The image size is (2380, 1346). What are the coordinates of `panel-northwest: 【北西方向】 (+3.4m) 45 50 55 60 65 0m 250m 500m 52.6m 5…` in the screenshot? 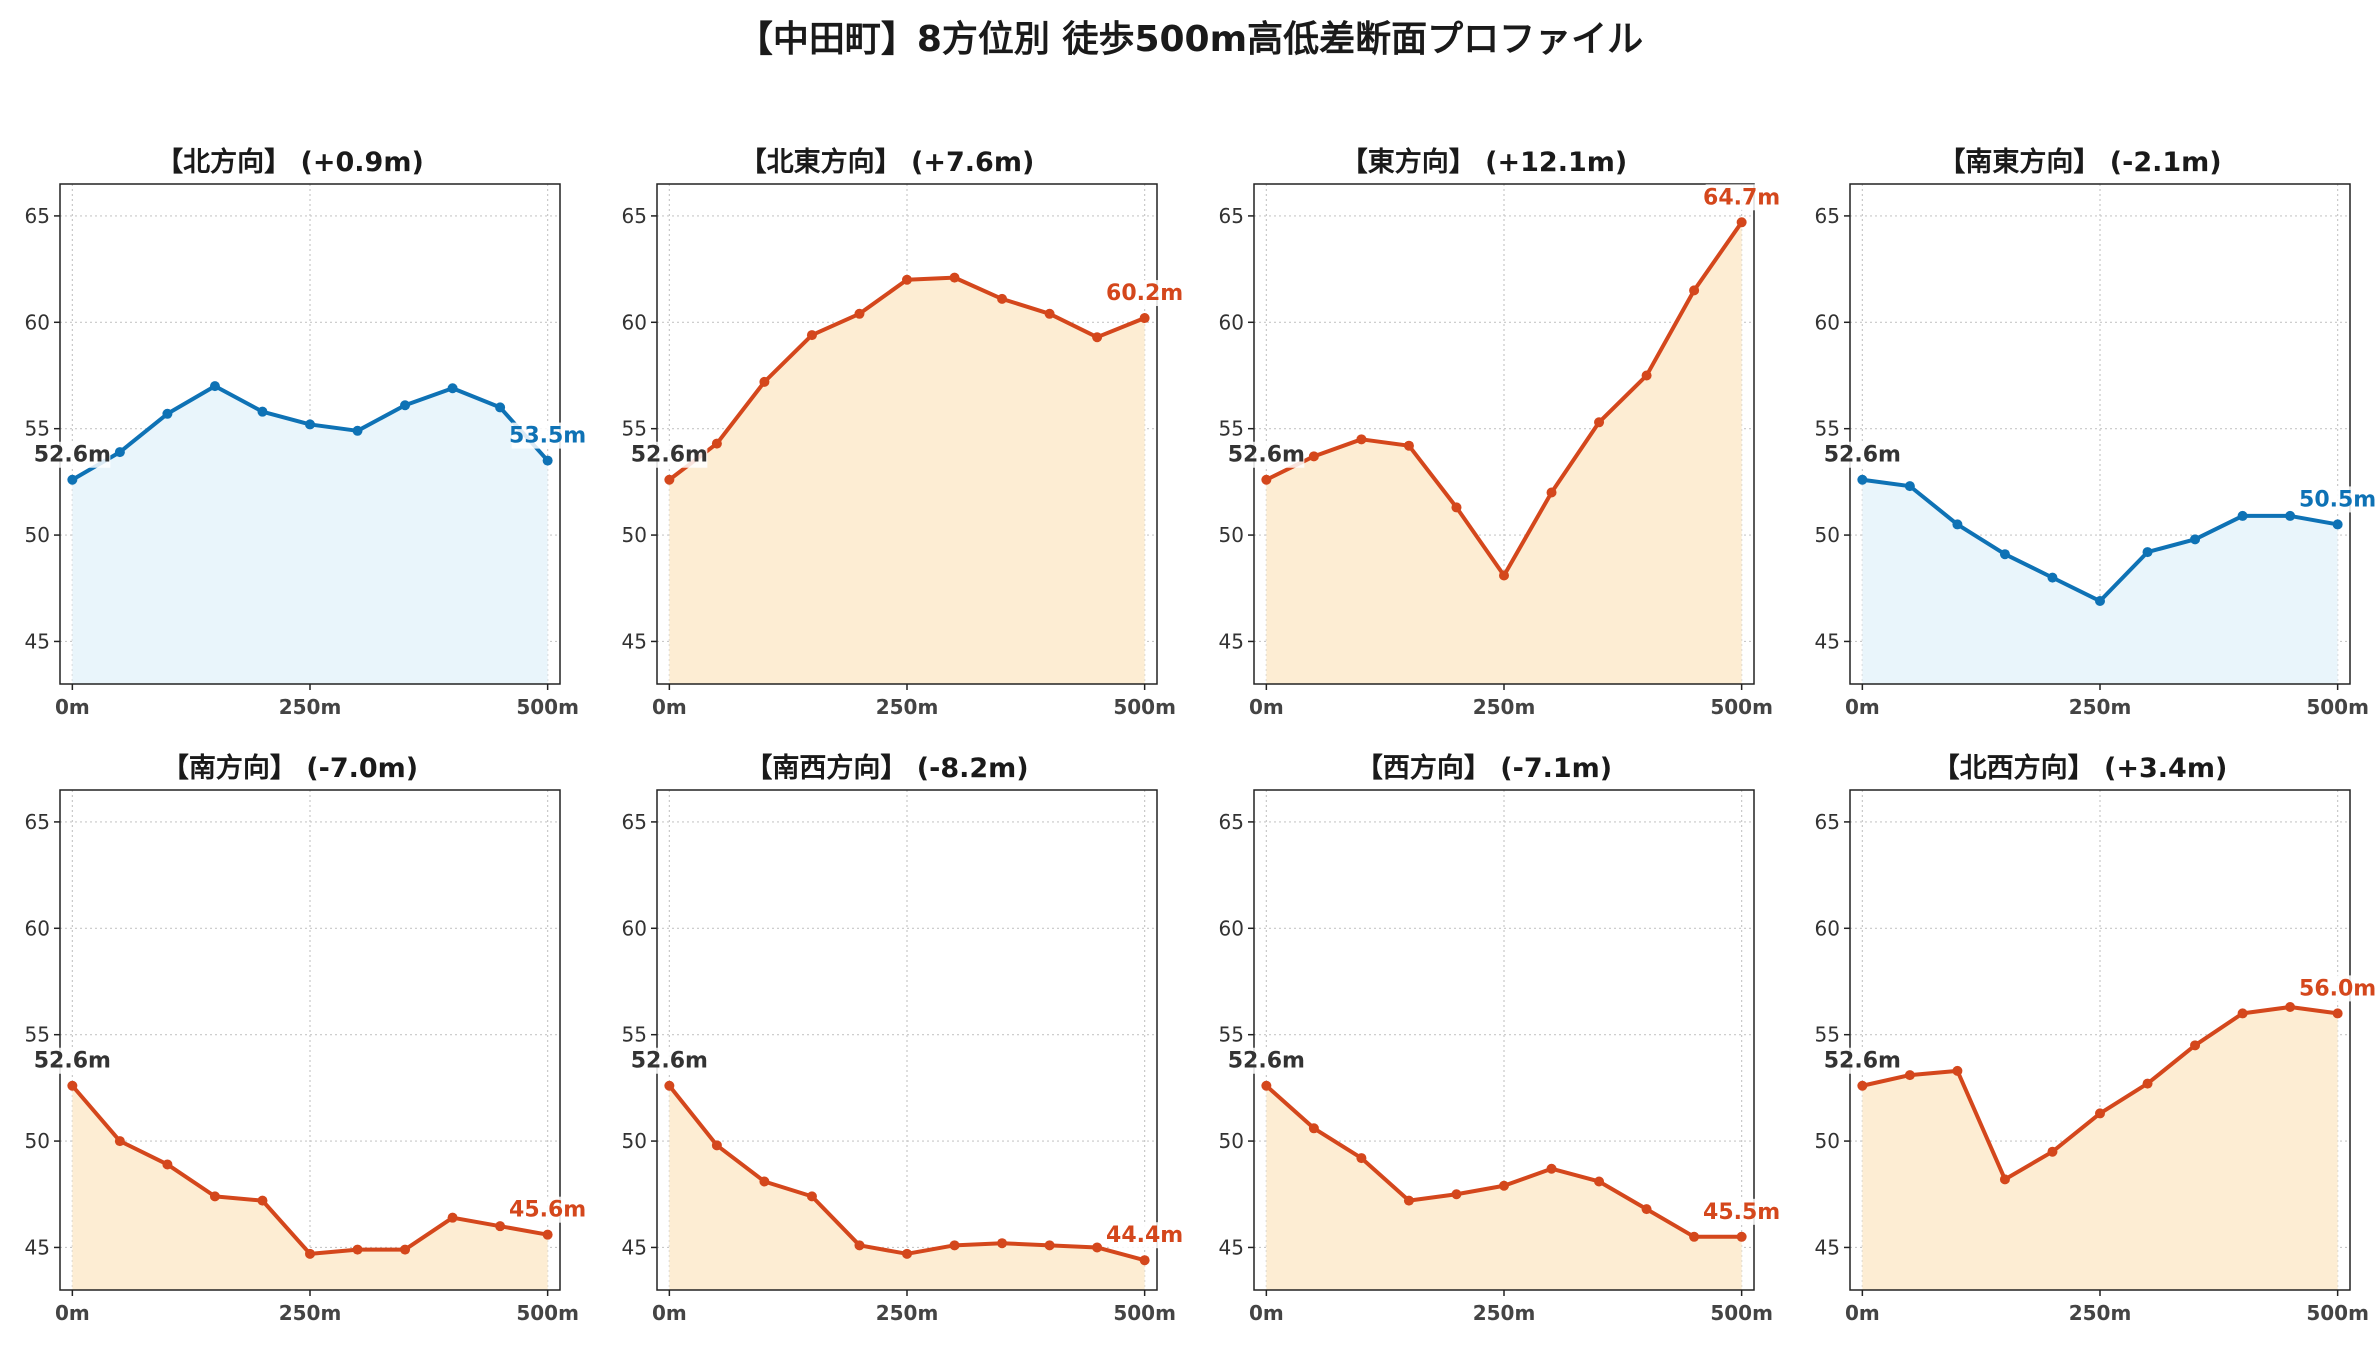 It's located at (2088, 1046).